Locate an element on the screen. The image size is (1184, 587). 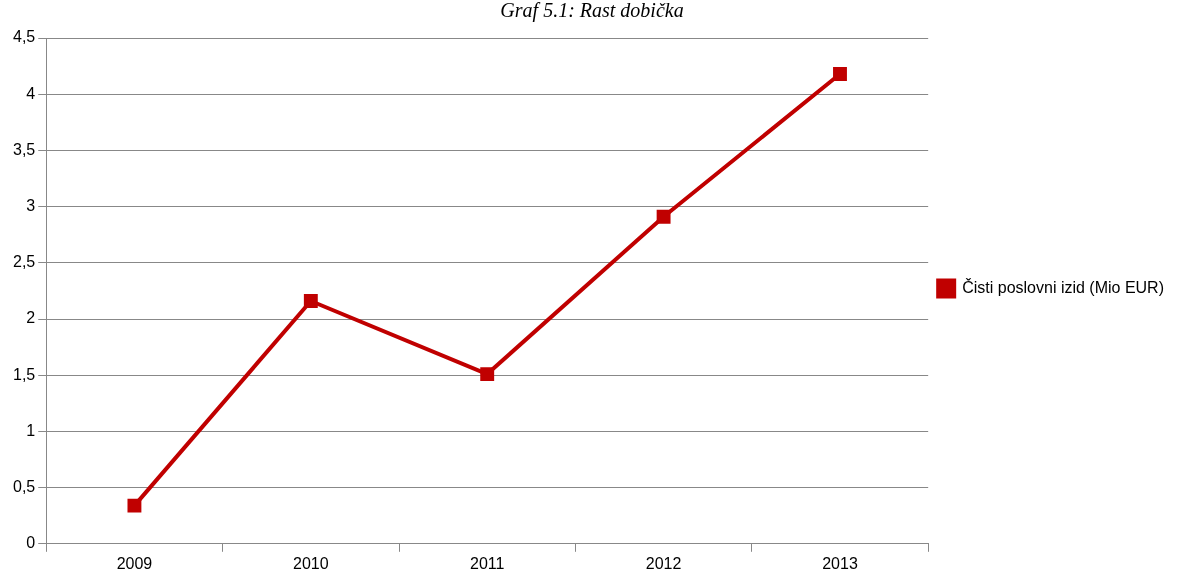
y-tick-label: 3,5 is located at coordinates (24, 149).